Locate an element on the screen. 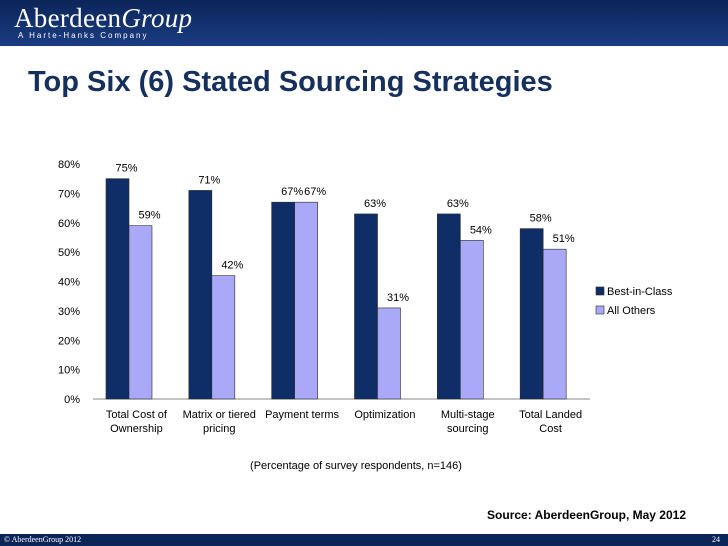  header-bar: AberdeenGroup A Harte-Hanks Company is located at coordinates (364, 23).